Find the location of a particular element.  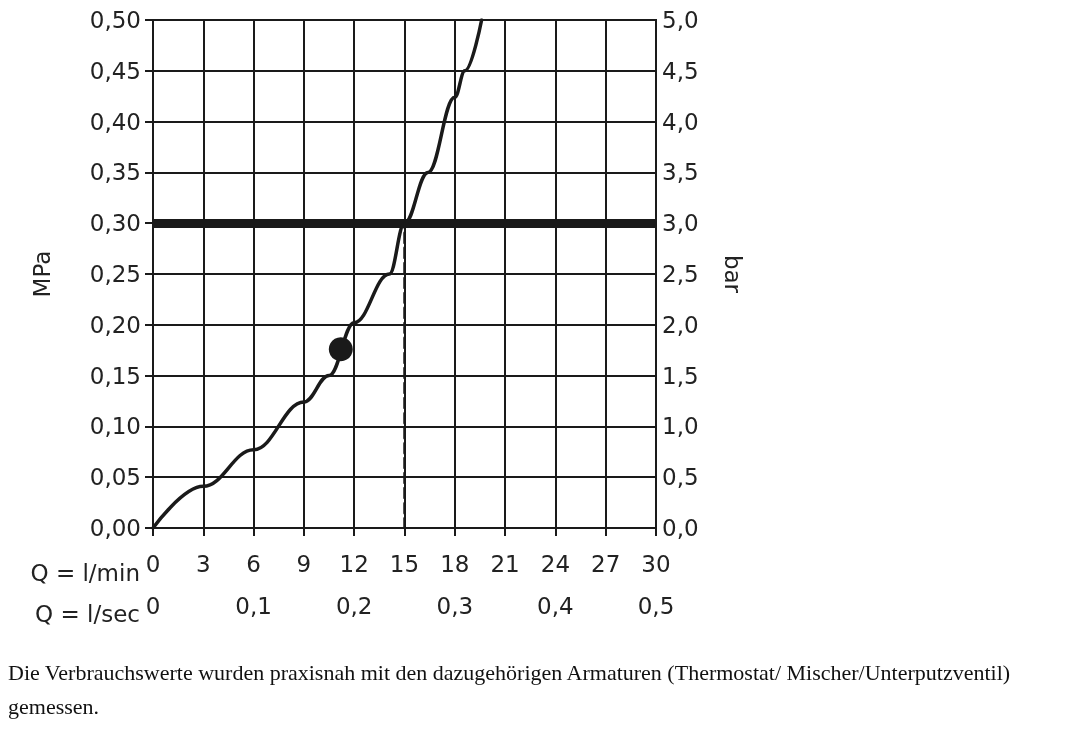

x-tick-label: 27 is located at coordinates (606, 563).